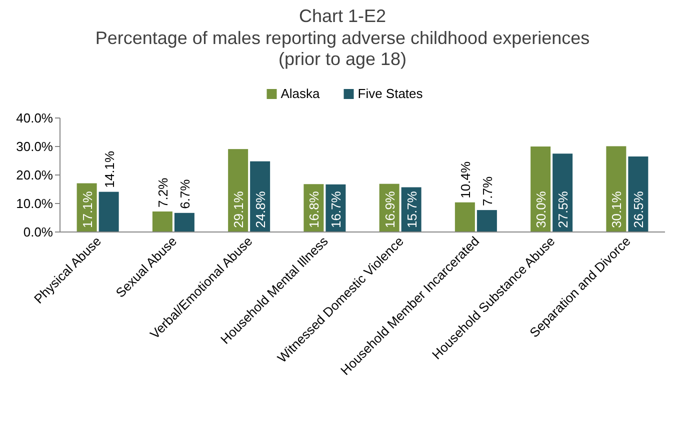 The image size is (685, 424). Describe the element at coordinates (35, 175) in the screenshot. I see `y-tick-label: 20.0%` at that location.